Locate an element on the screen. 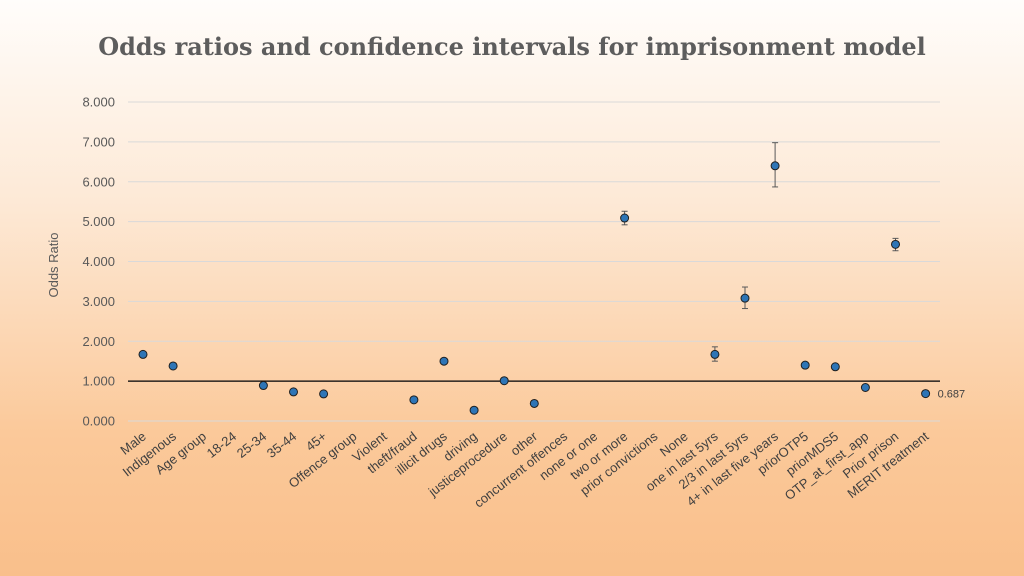 The height and width of the screenshot is (576, 1024). y-tick-label: 2.000 is located at coordinates (98, 341).